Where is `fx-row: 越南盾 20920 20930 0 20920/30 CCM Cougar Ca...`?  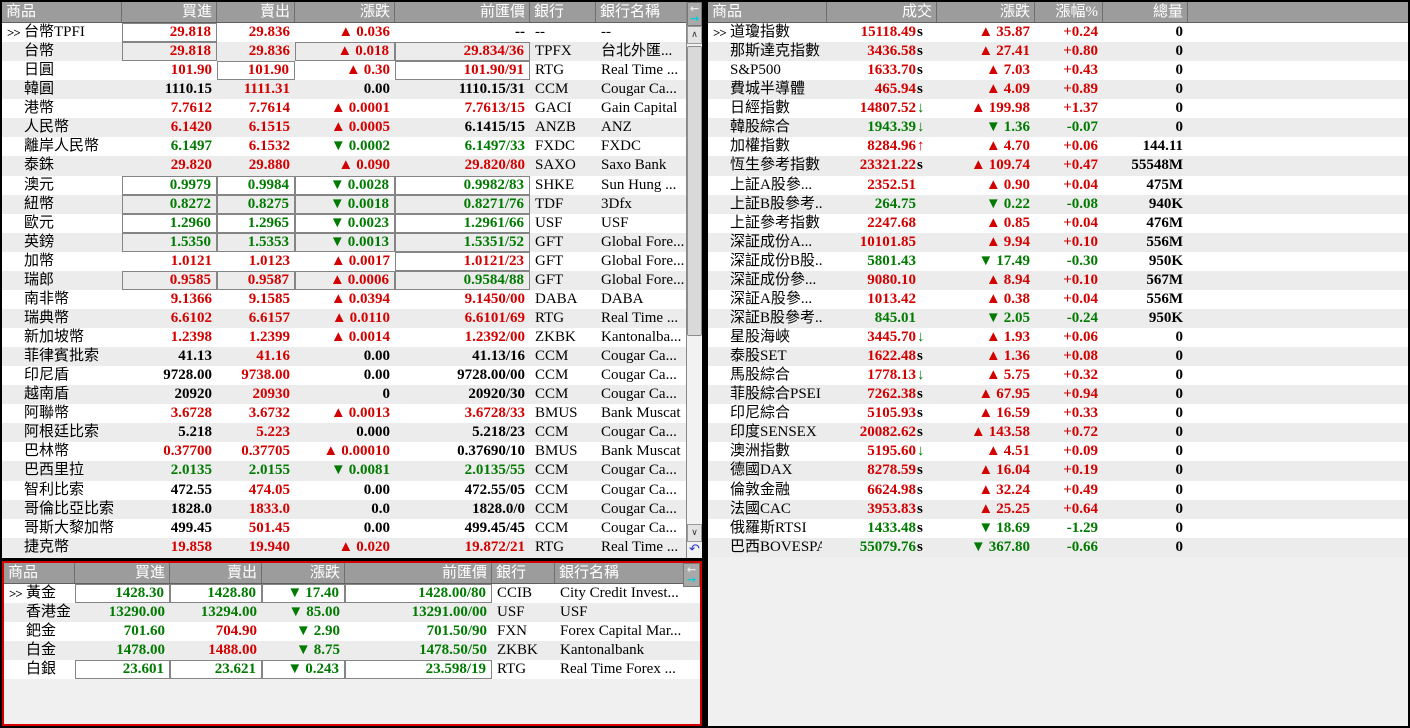
fx-row: 越南盾 20920 20930 0 20920/30 CCM Cougar Ca... is located at coordinates (344, 395).